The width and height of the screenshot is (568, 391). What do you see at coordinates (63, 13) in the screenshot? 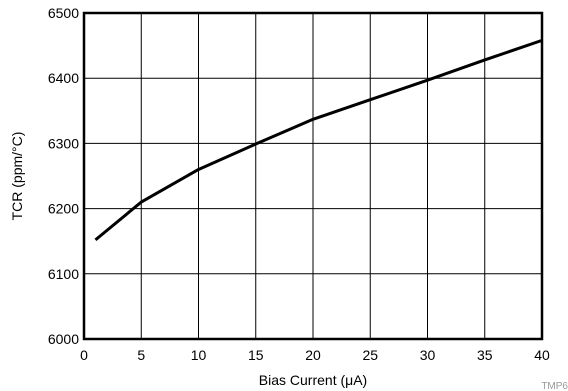
I see `y-tick-label: 6500` at bounding box center [63, 13].